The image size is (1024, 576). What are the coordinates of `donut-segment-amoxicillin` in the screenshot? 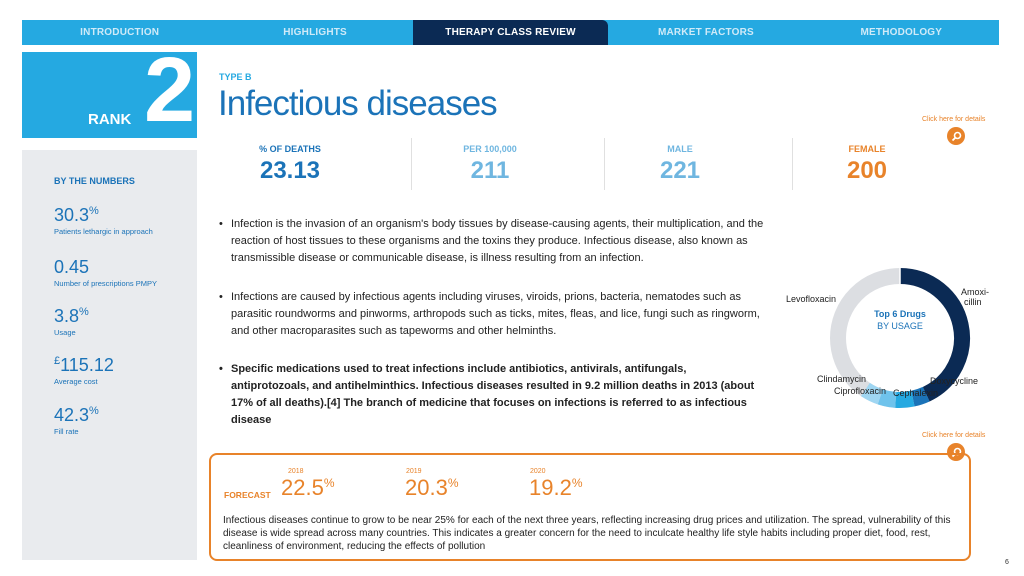 It's located at (935, 335).